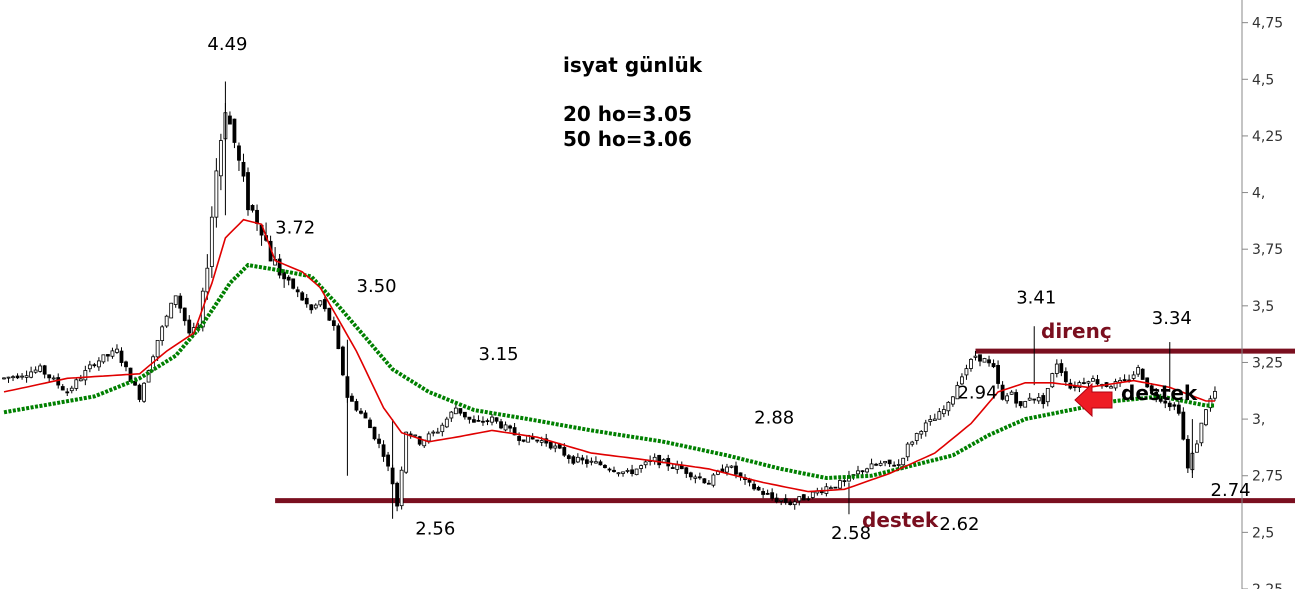  What do you see at coordinates (1267, 250) in the screenshot?
I see `y-tick-label: 3,75` at bounding box center [1267, 250].